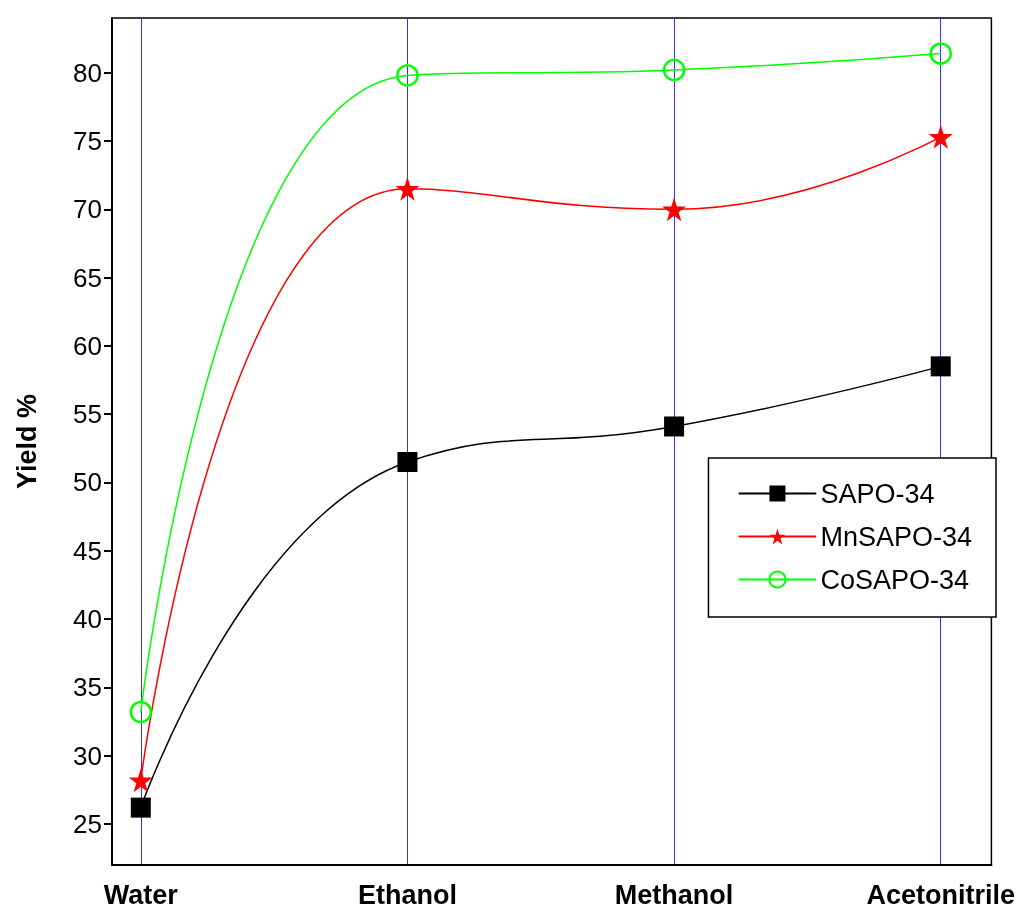 This screenshot has width=1018, height=923. I want to click on y-tick-label: 30, so click(87, 755).